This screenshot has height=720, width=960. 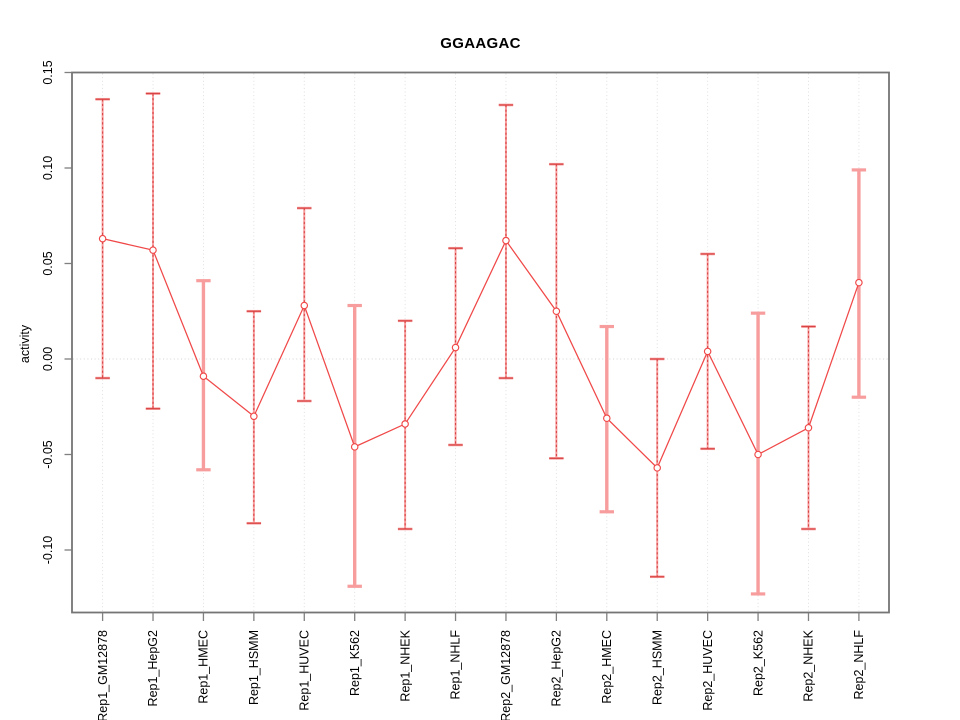 What do you see at coordinates (304, 670) in the screenshot?
I see `x-tick-label: Rep1_HUVEC` at bounding box center [304, 670].